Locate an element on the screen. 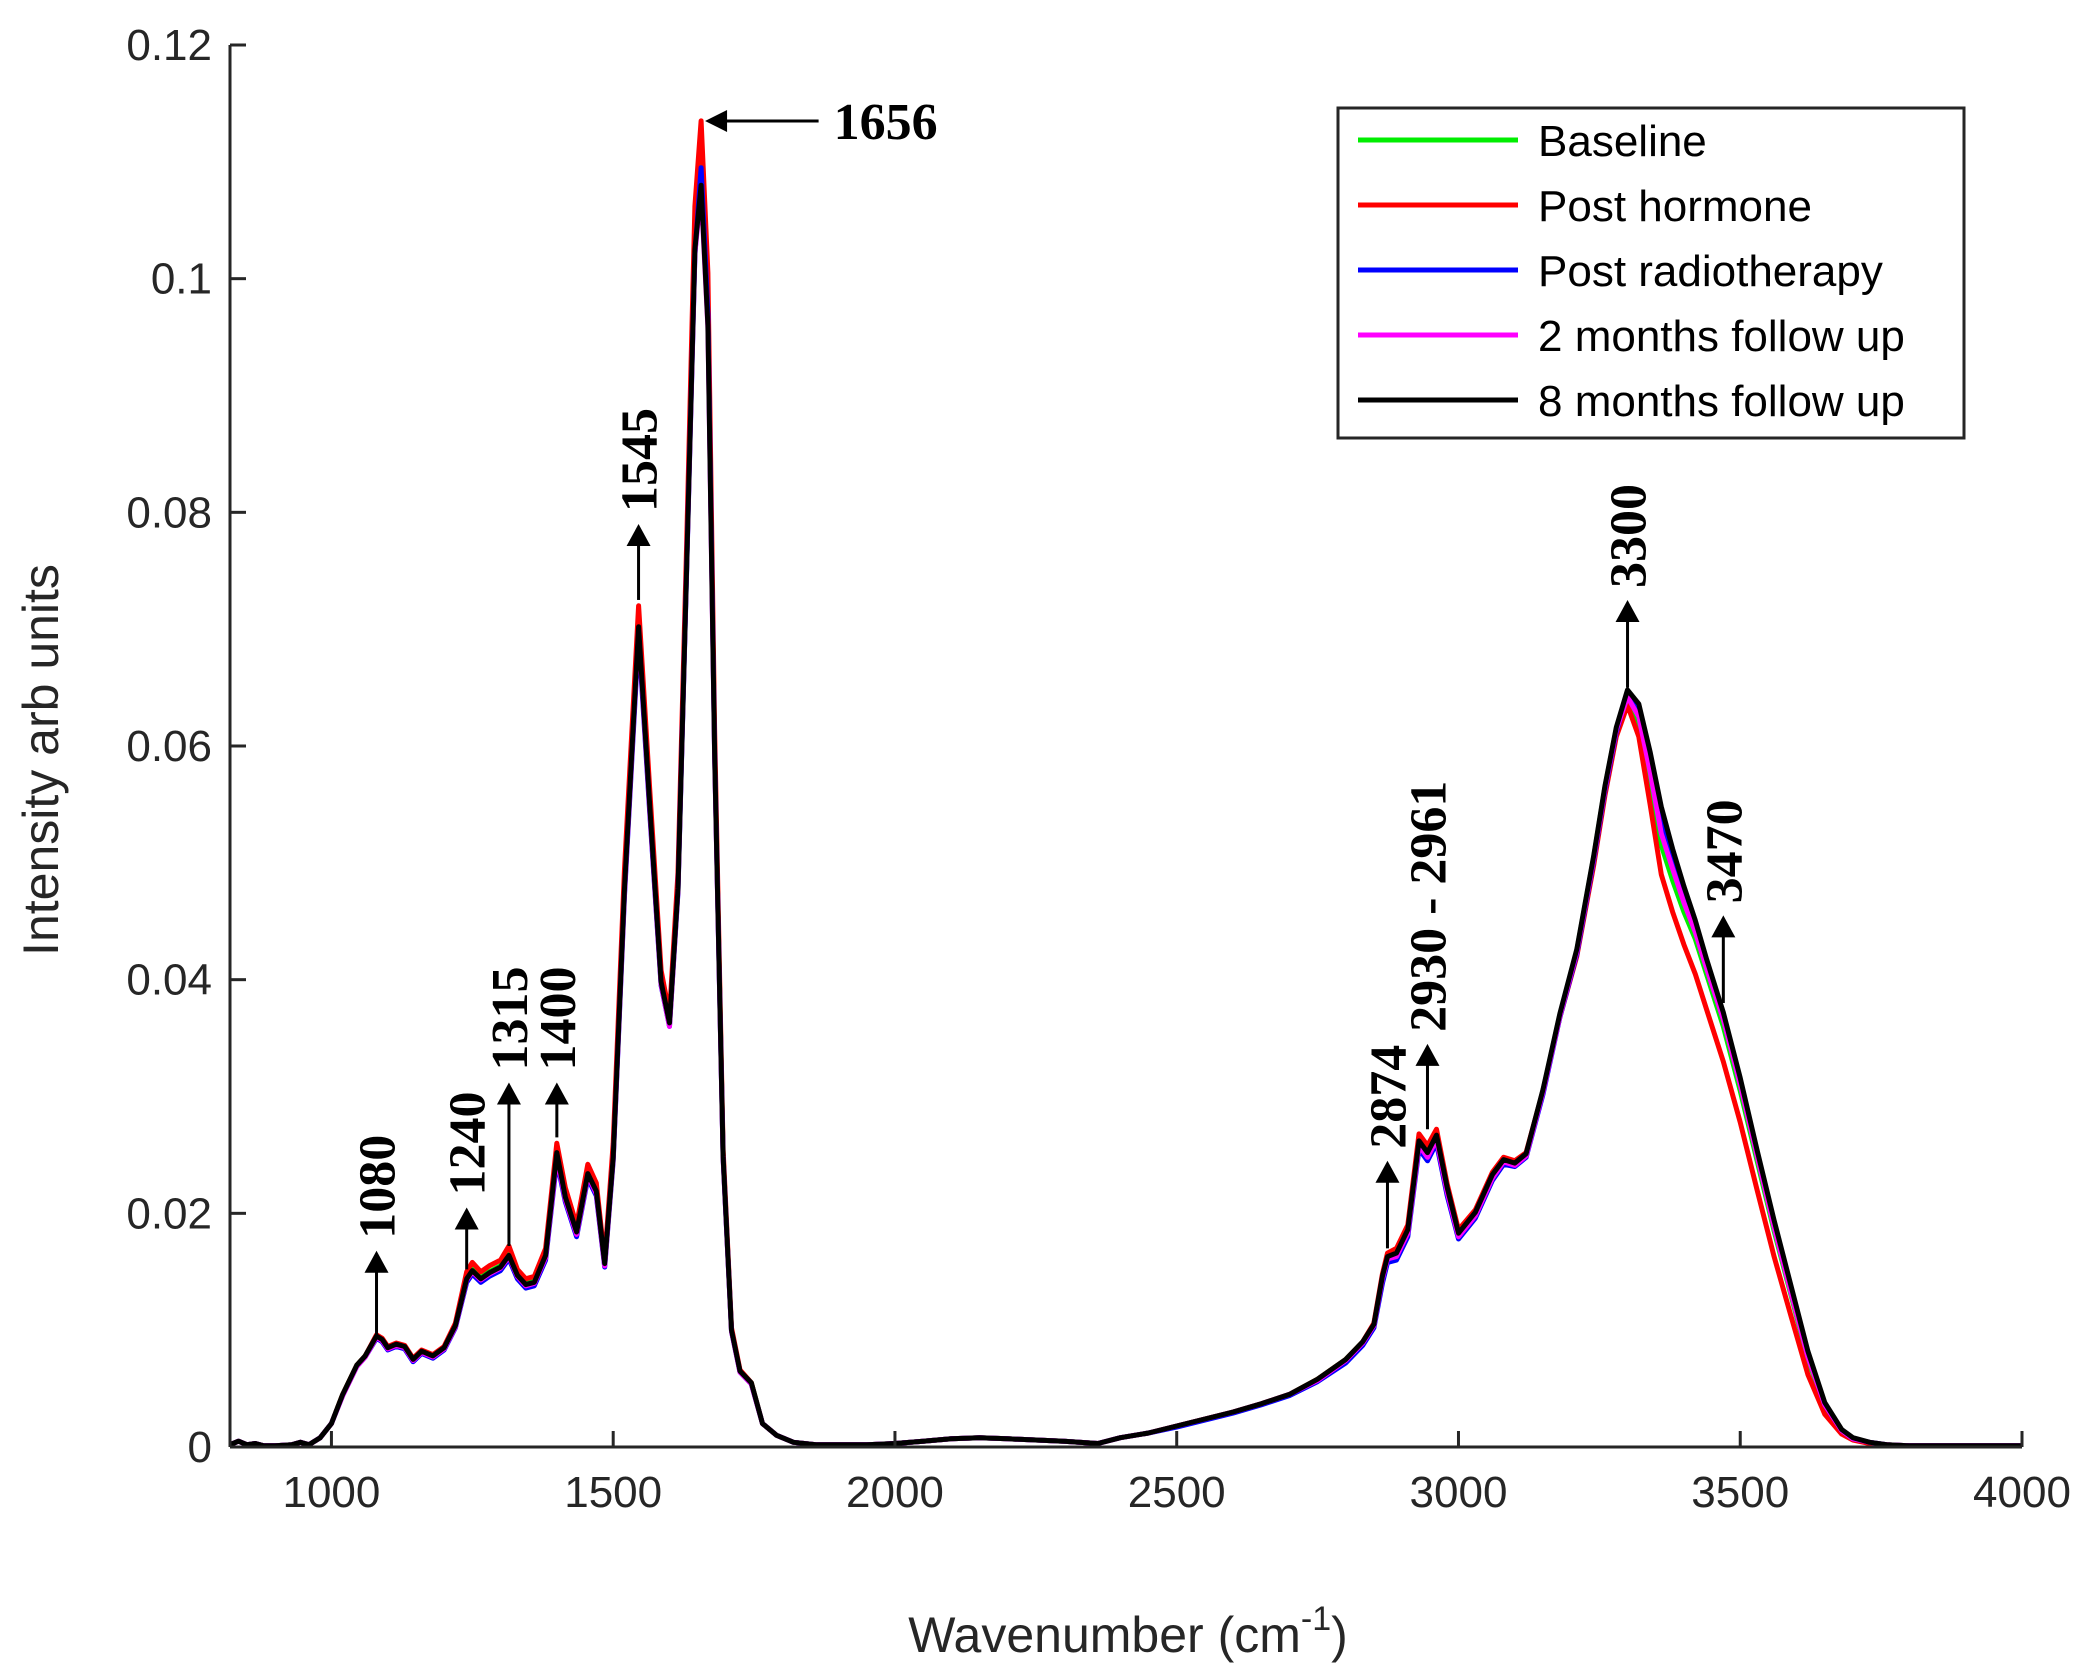  annotation-1240: 1240 is located at coordinates (468, 1180).